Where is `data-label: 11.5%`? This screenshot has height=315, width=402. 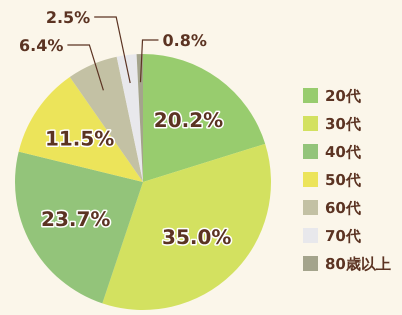 data-label: 11.5% is located at coordinates (79, 138).